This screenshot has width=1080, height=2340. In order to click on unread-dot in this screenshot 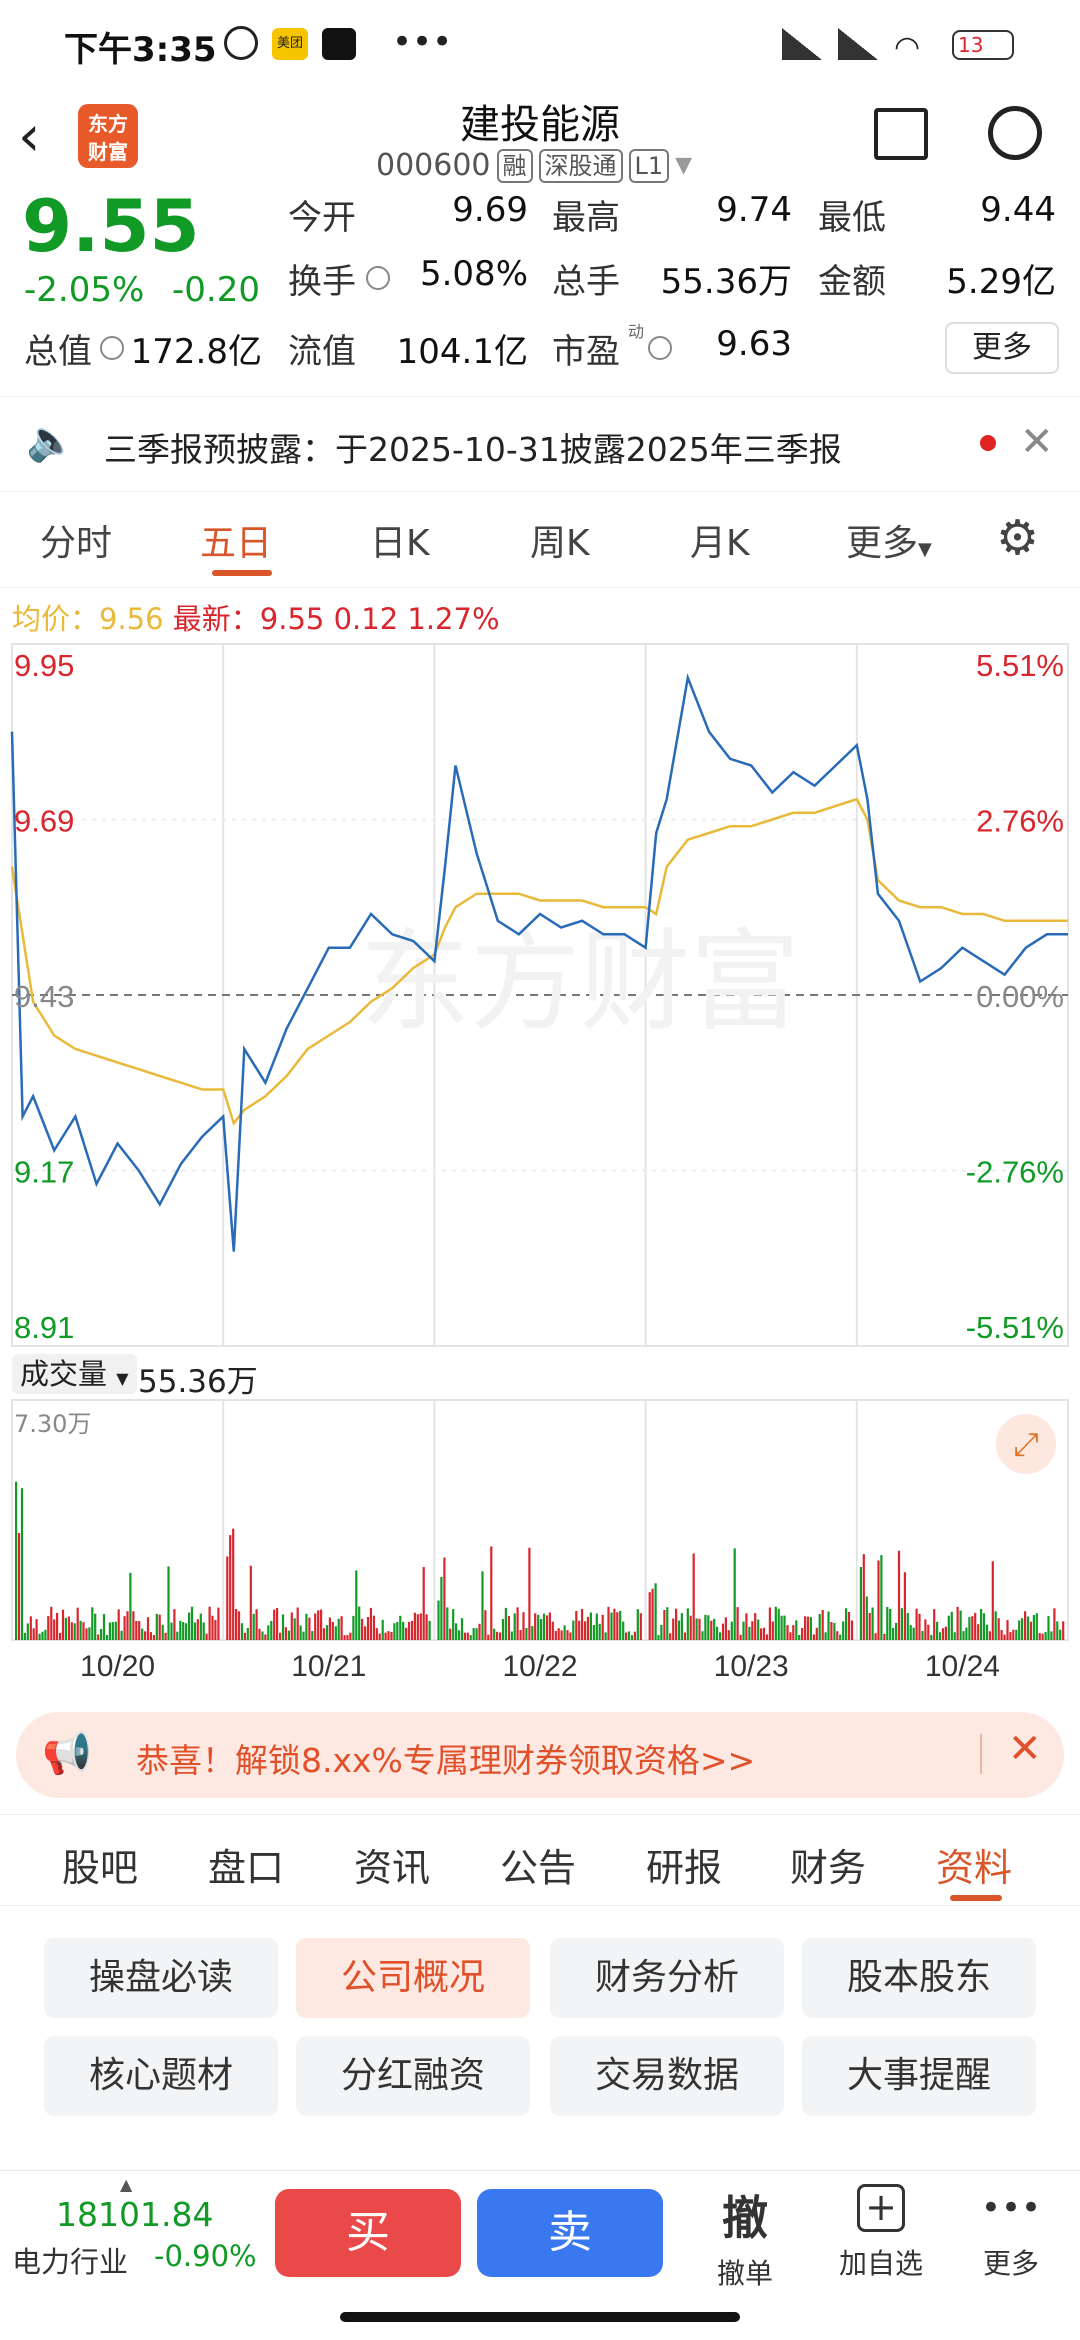, I will do `click(988, 443)`.